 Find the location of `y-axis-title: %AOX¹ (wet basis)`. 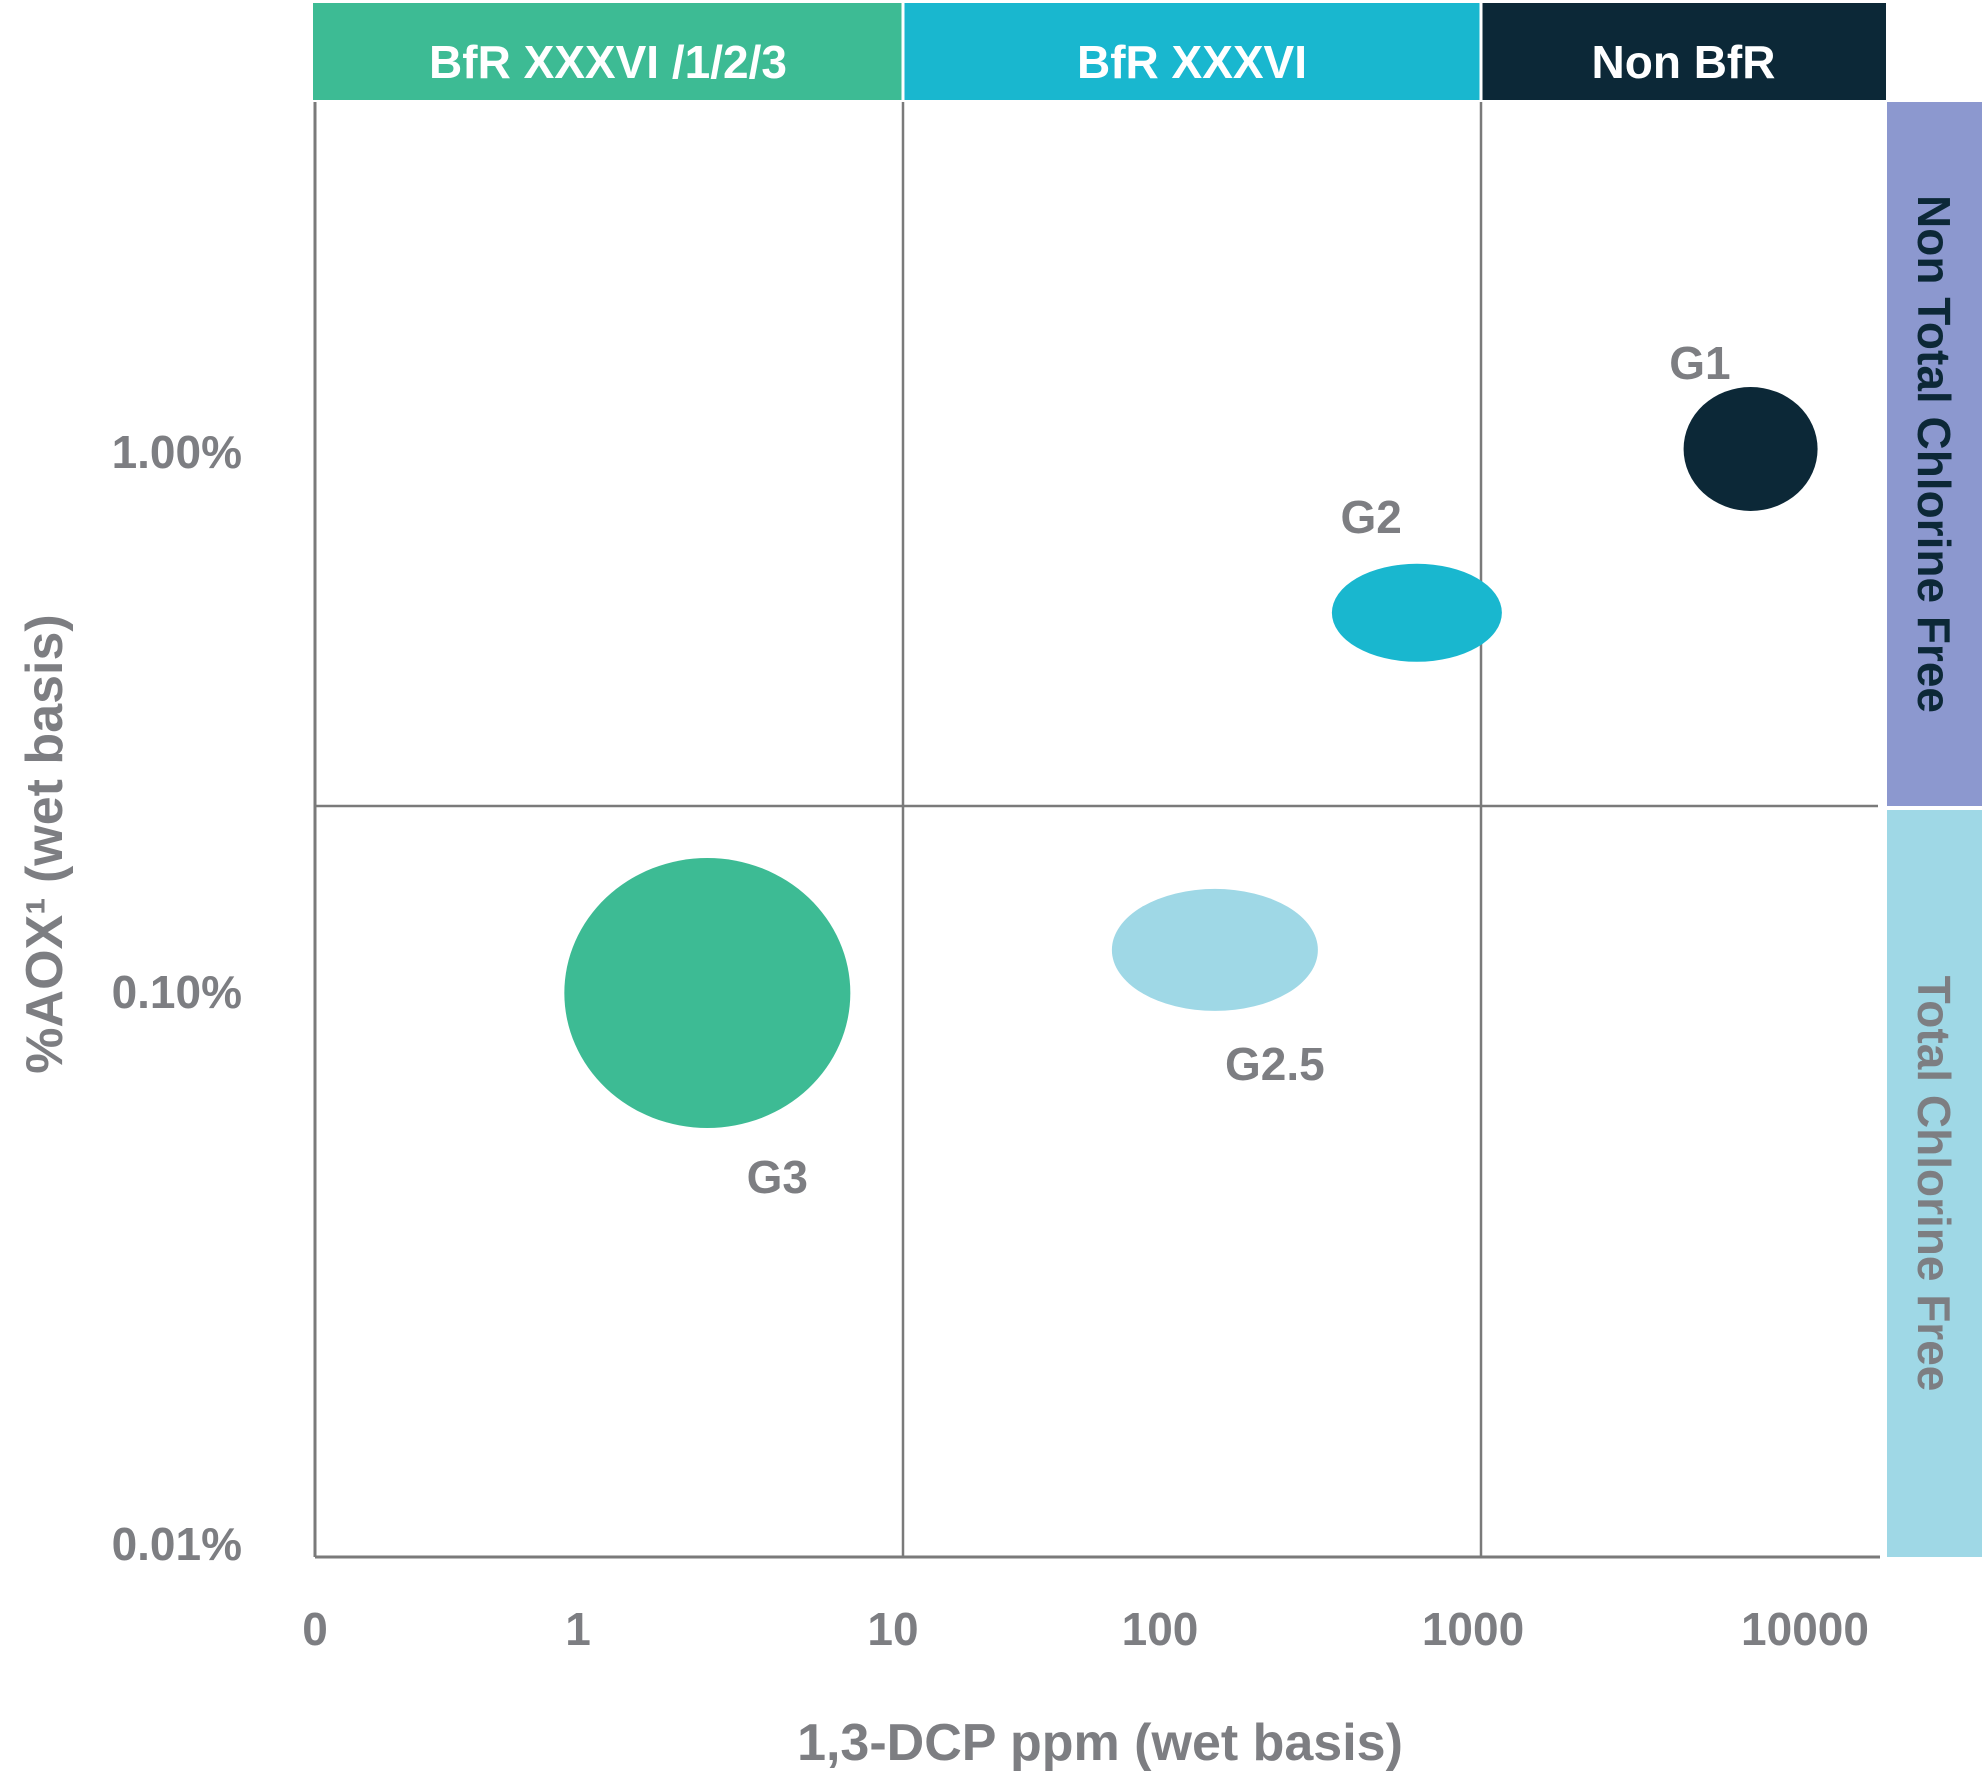

y-axis-title: %AOX¹ (wet basis) is located at coordinates (45, 843).